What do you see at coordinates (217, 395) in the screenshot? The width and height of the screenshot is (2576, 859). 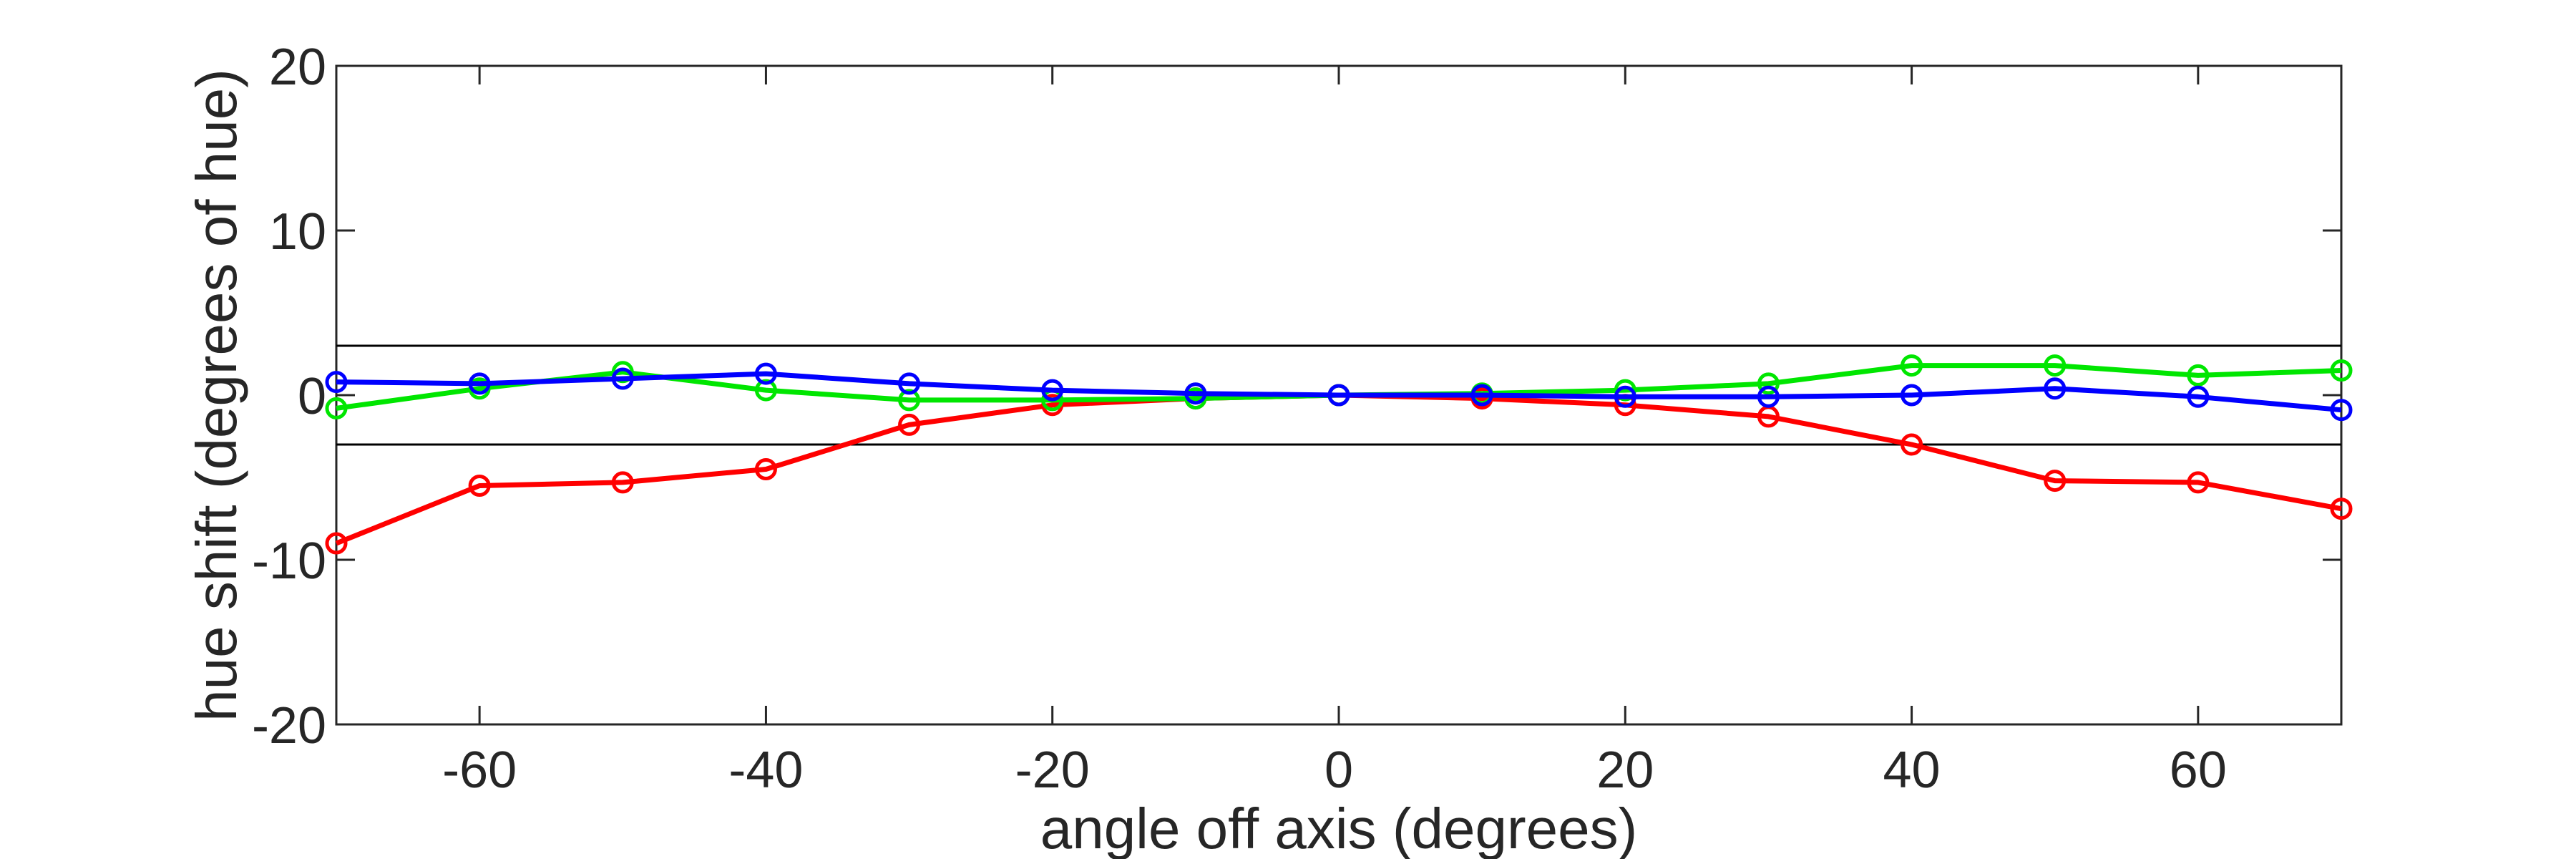 I see `y-axis-label: hue shift (degrees of hue)` at bounding box center [217, 395].